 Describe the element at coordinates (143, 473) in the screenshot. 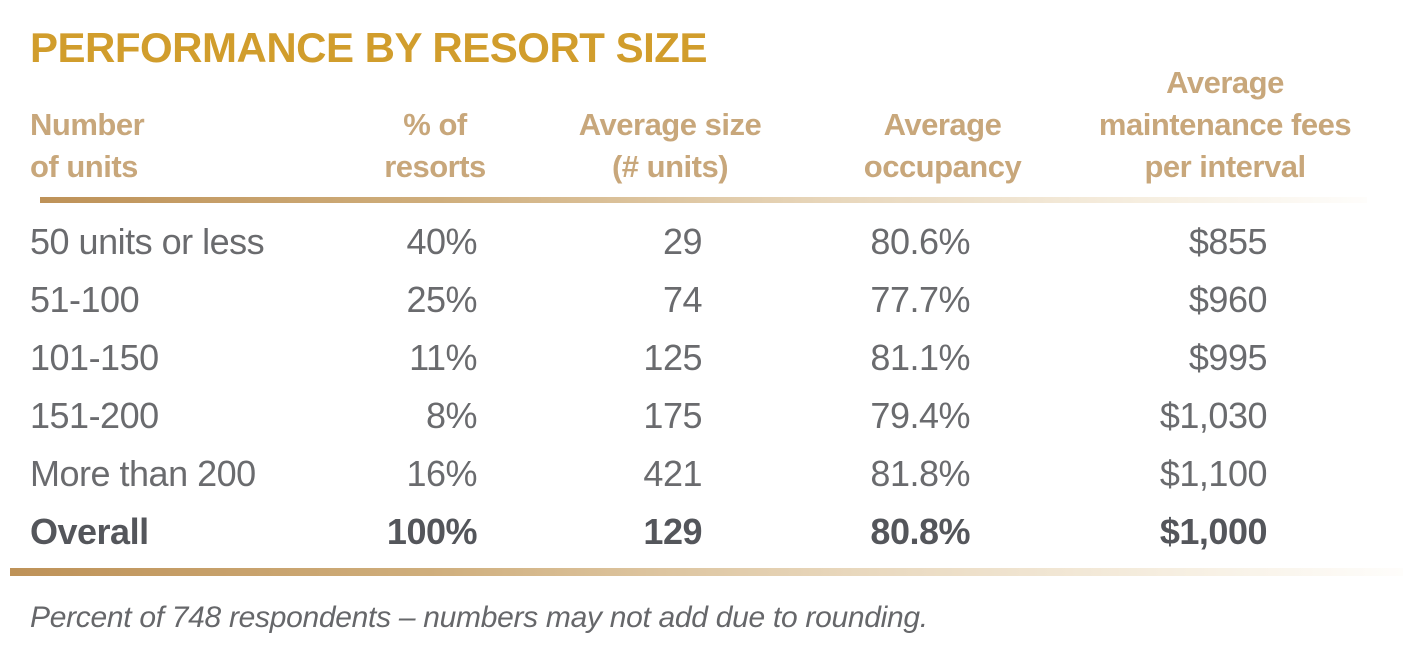

I see `cell-units-range: More than 200` at that location.